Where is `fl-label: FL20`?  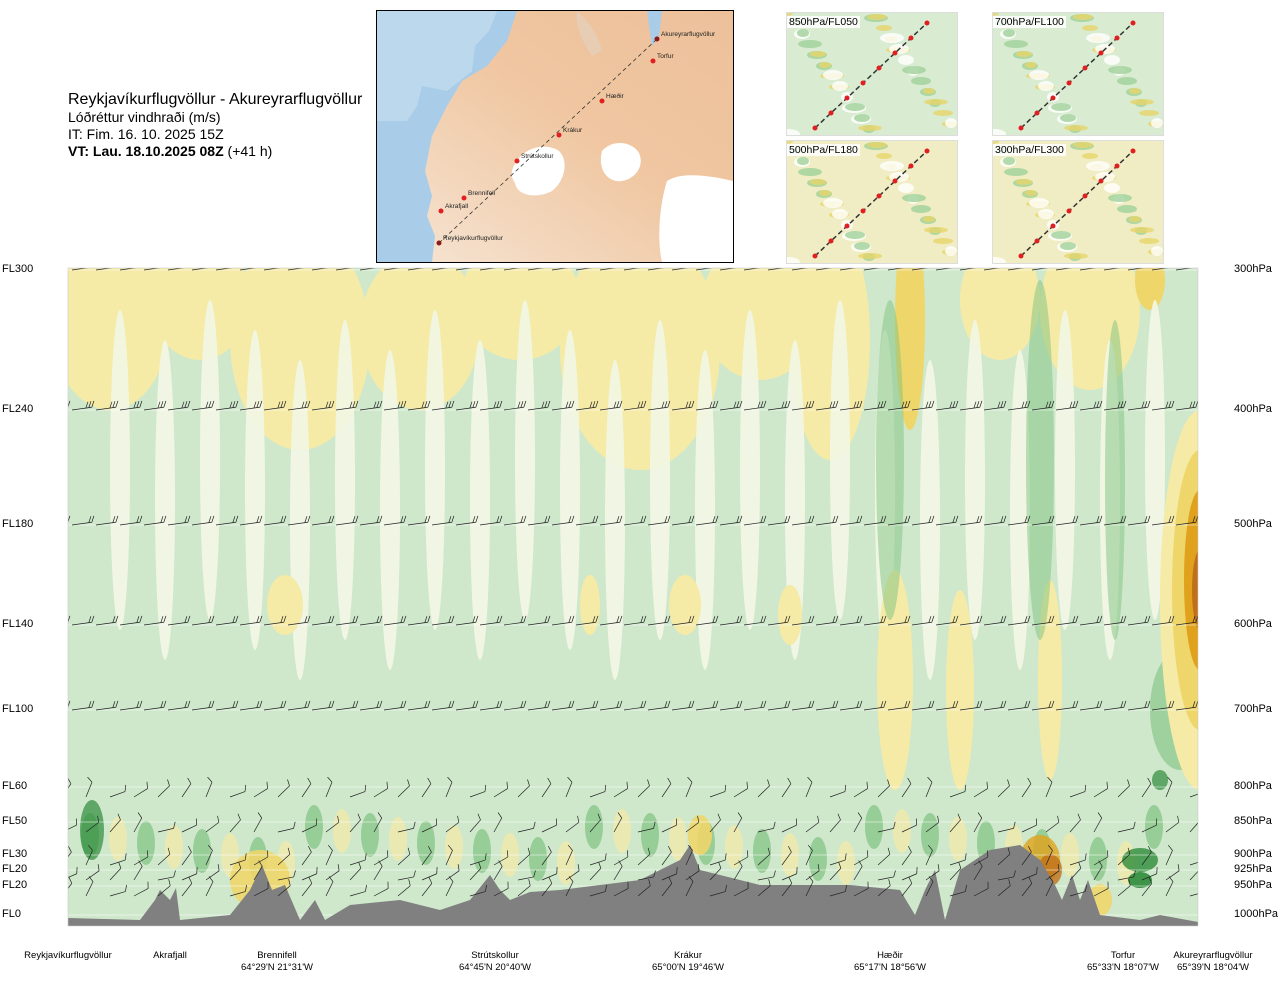
fl-label: FL20 is located at coordinates (15, 869).